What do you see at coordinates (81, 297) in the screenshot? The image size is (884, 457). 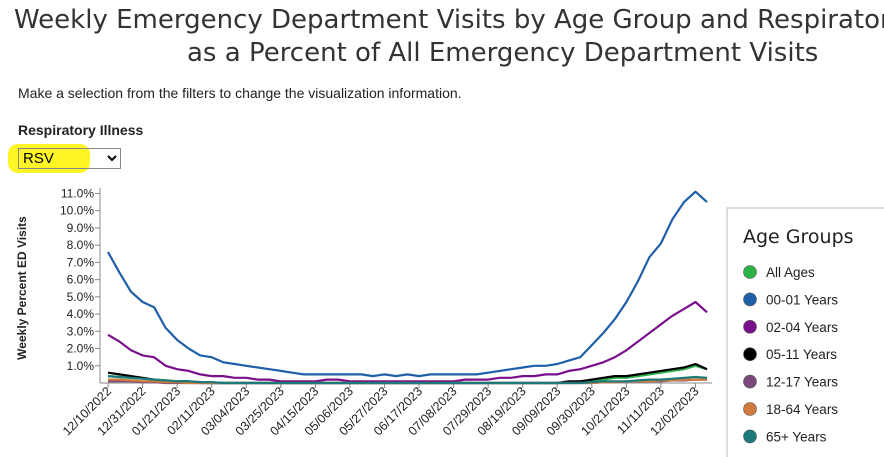 I see `y-tick-label: 5.0%` at bounding box center [81, 297].